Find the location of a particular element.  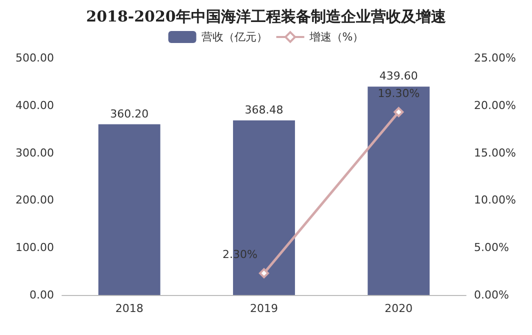

data-label: 368.48 is located at coordinates (264, 109).